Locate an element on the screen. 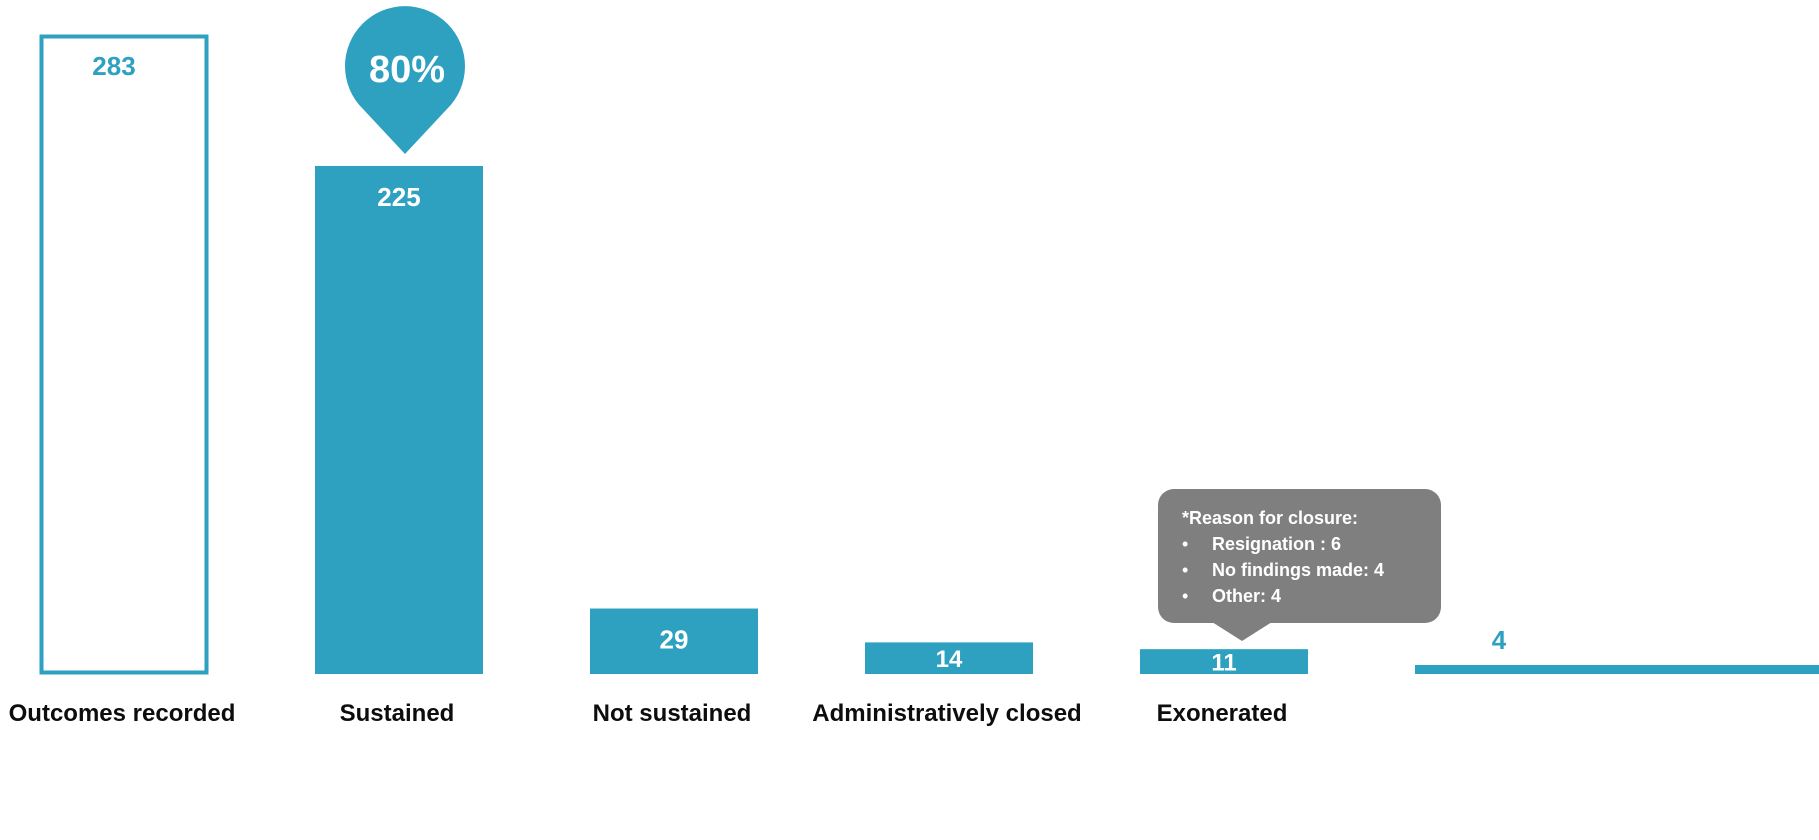 This screenshot has width=1819, height=840. bar-value-label: 11 is located at coordinates (1223, 663).